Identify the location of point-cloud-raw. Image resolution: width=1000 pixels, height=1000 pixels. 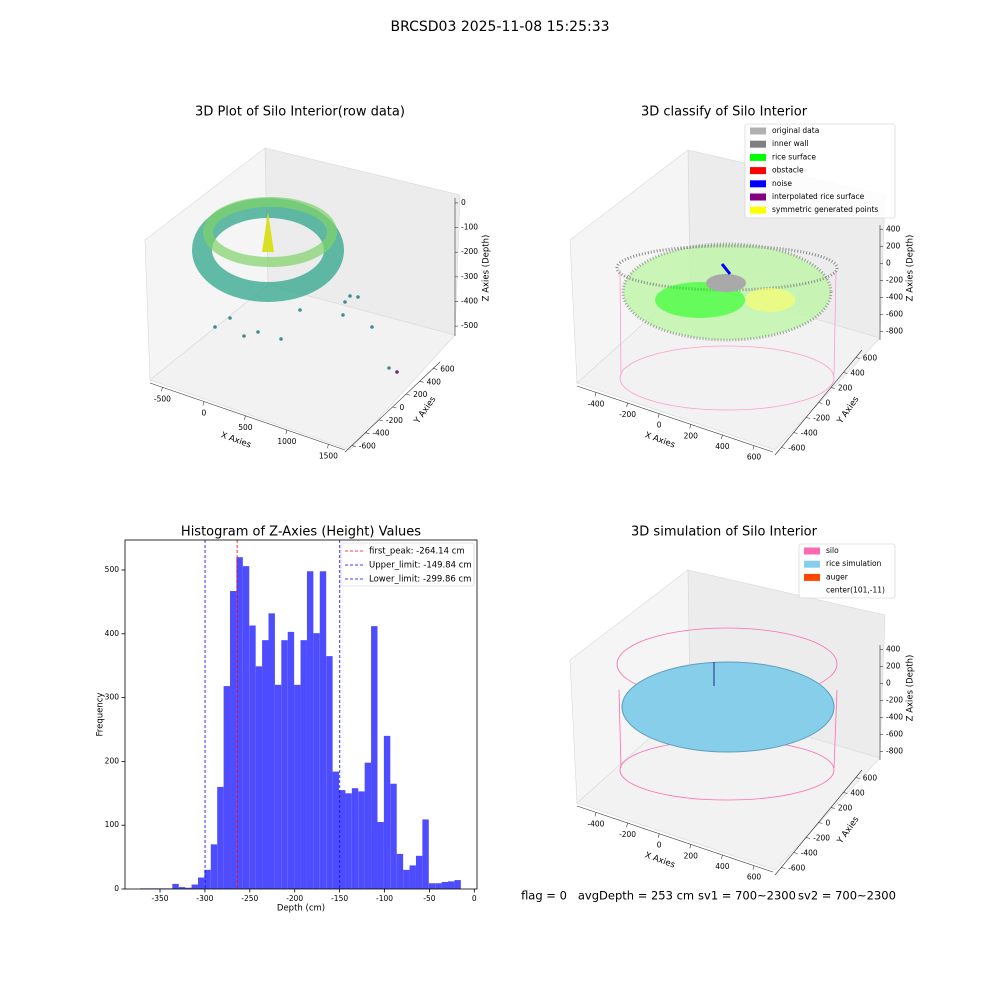
(295, 285).